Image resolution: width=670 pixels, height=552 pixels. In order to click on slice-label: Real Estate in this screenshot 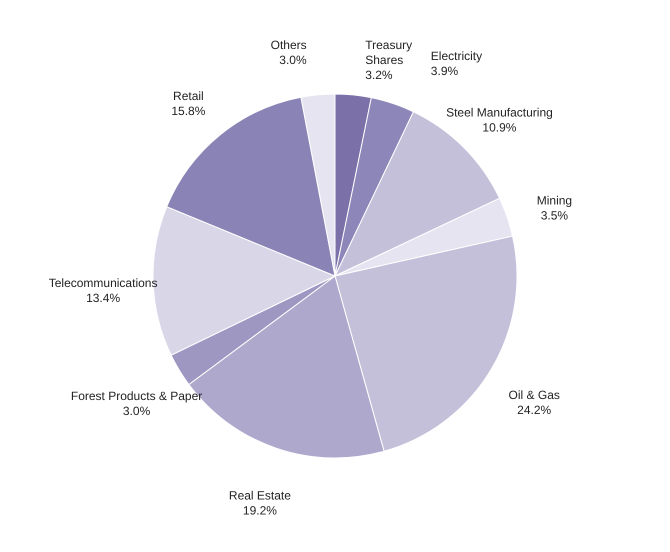, I will do `click(260, 495)`.